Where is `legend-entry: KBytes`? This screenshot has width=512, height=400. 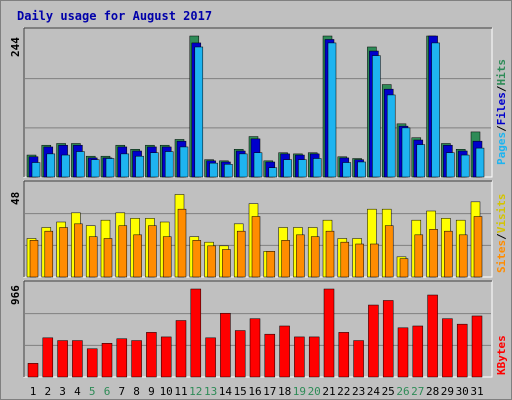 legend-entry: KBytes is located at coordinates (501, 355).